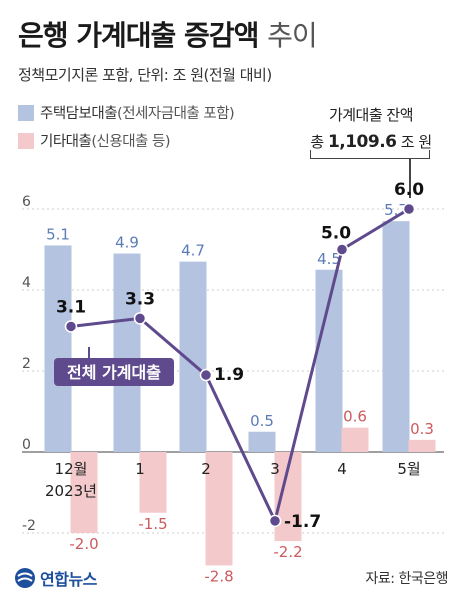  I want to click on bar-other-value-label: -2.8, so click(218, 576).